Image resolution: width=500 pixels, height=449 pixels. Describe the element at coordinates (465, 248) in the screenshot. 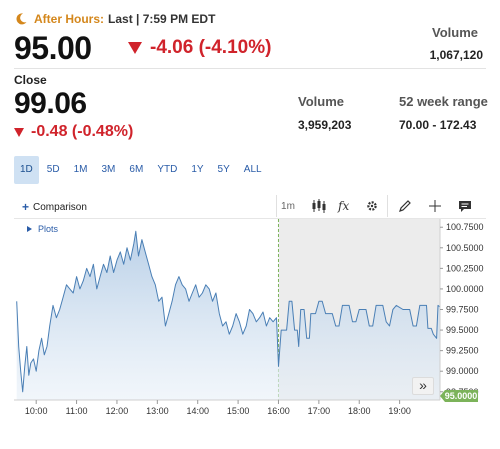

I see `y-tick-label: 100.5000` at that location.